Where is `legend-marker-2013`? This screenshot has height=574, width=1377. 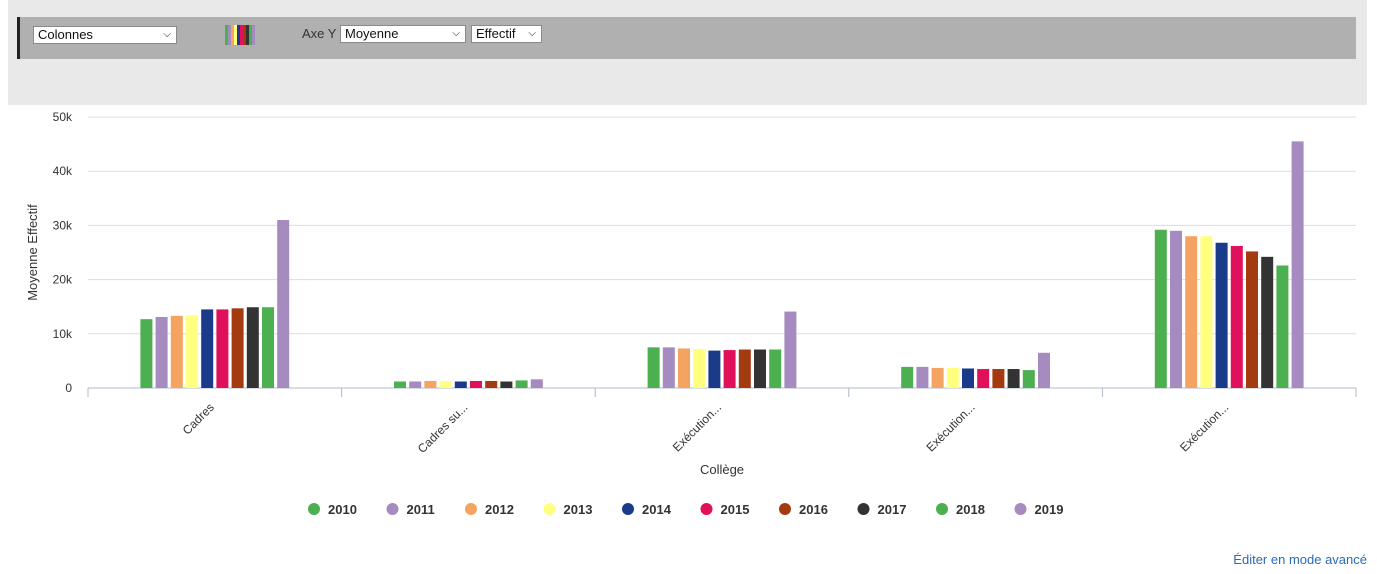 legend-marker-2013 is located at coordinates (549, 509).